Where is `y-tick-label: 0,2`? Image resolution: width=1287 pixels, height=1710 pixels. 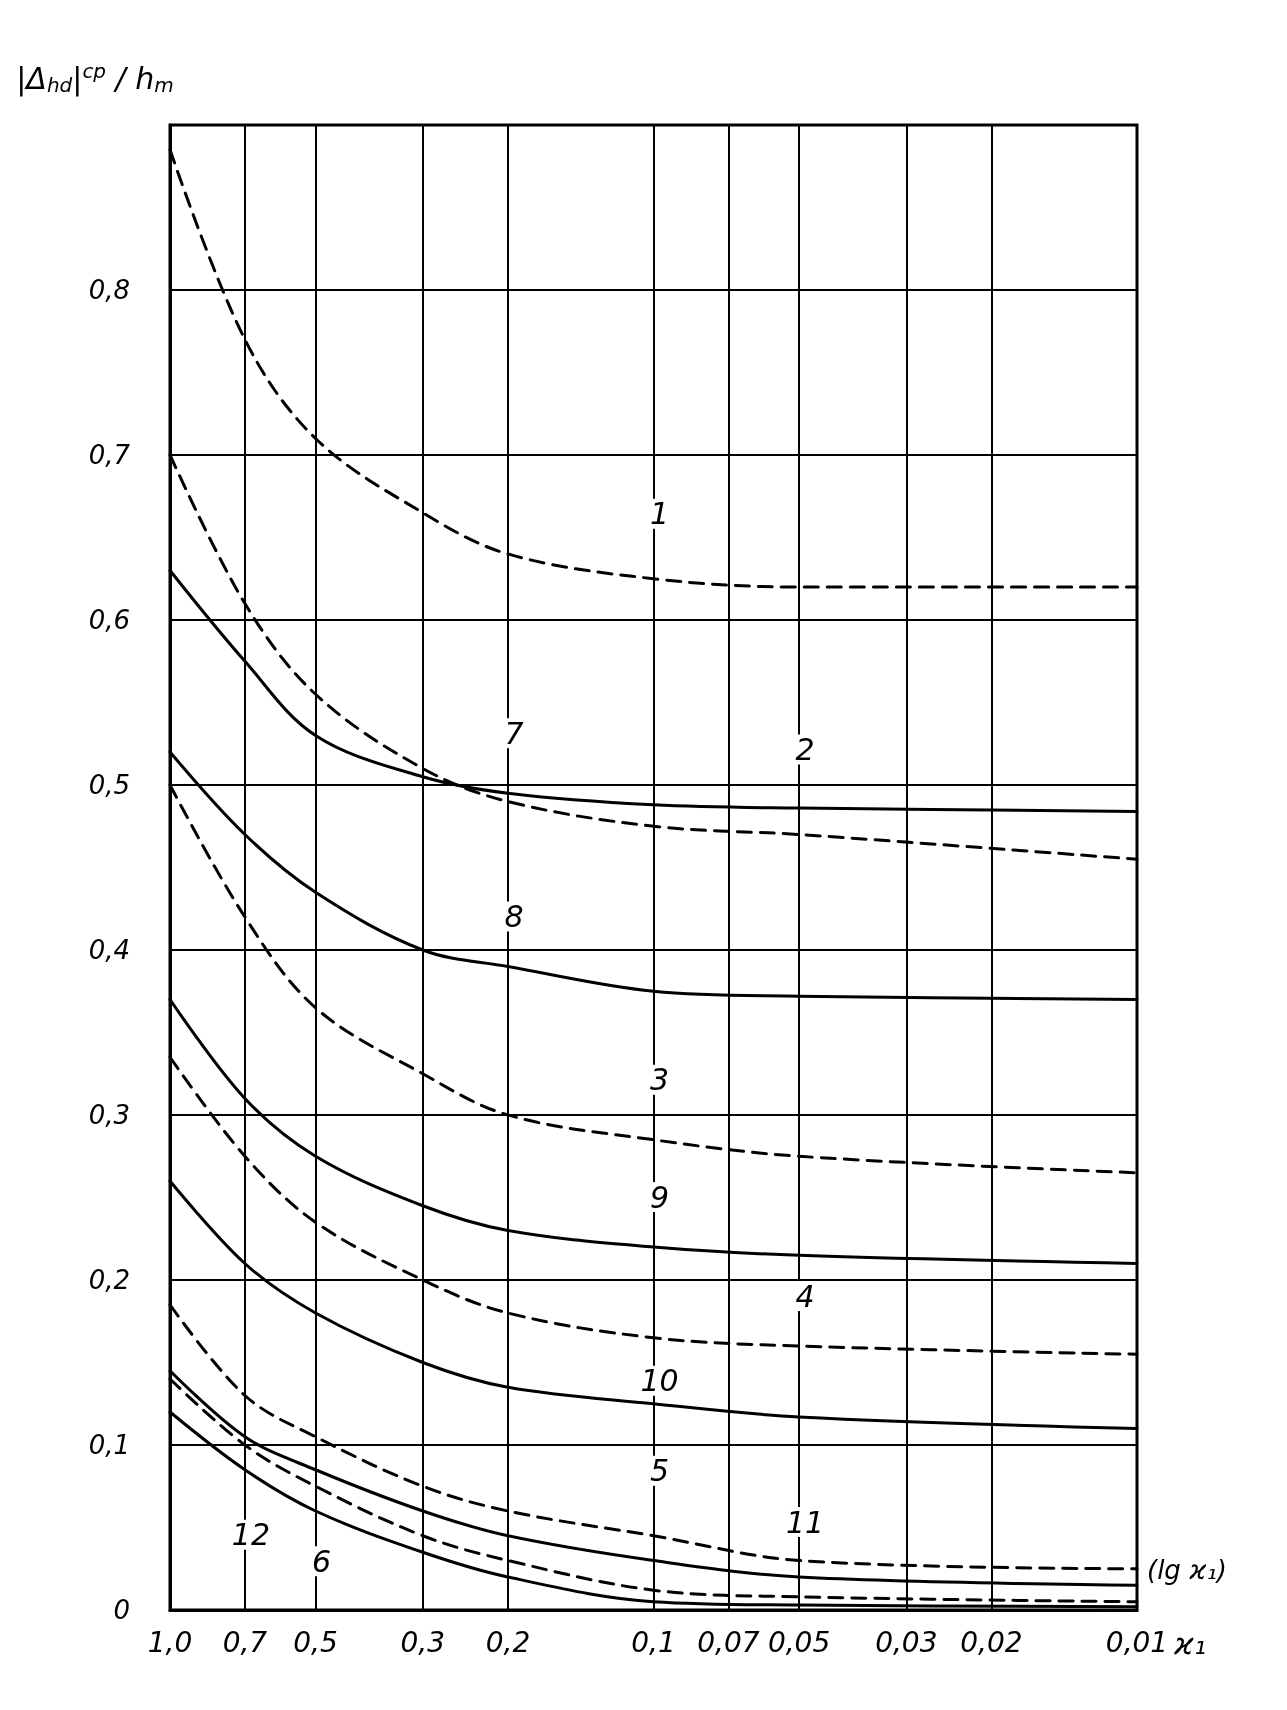
y-tick-label: 0,2 is located at coordinates (109, 1280).